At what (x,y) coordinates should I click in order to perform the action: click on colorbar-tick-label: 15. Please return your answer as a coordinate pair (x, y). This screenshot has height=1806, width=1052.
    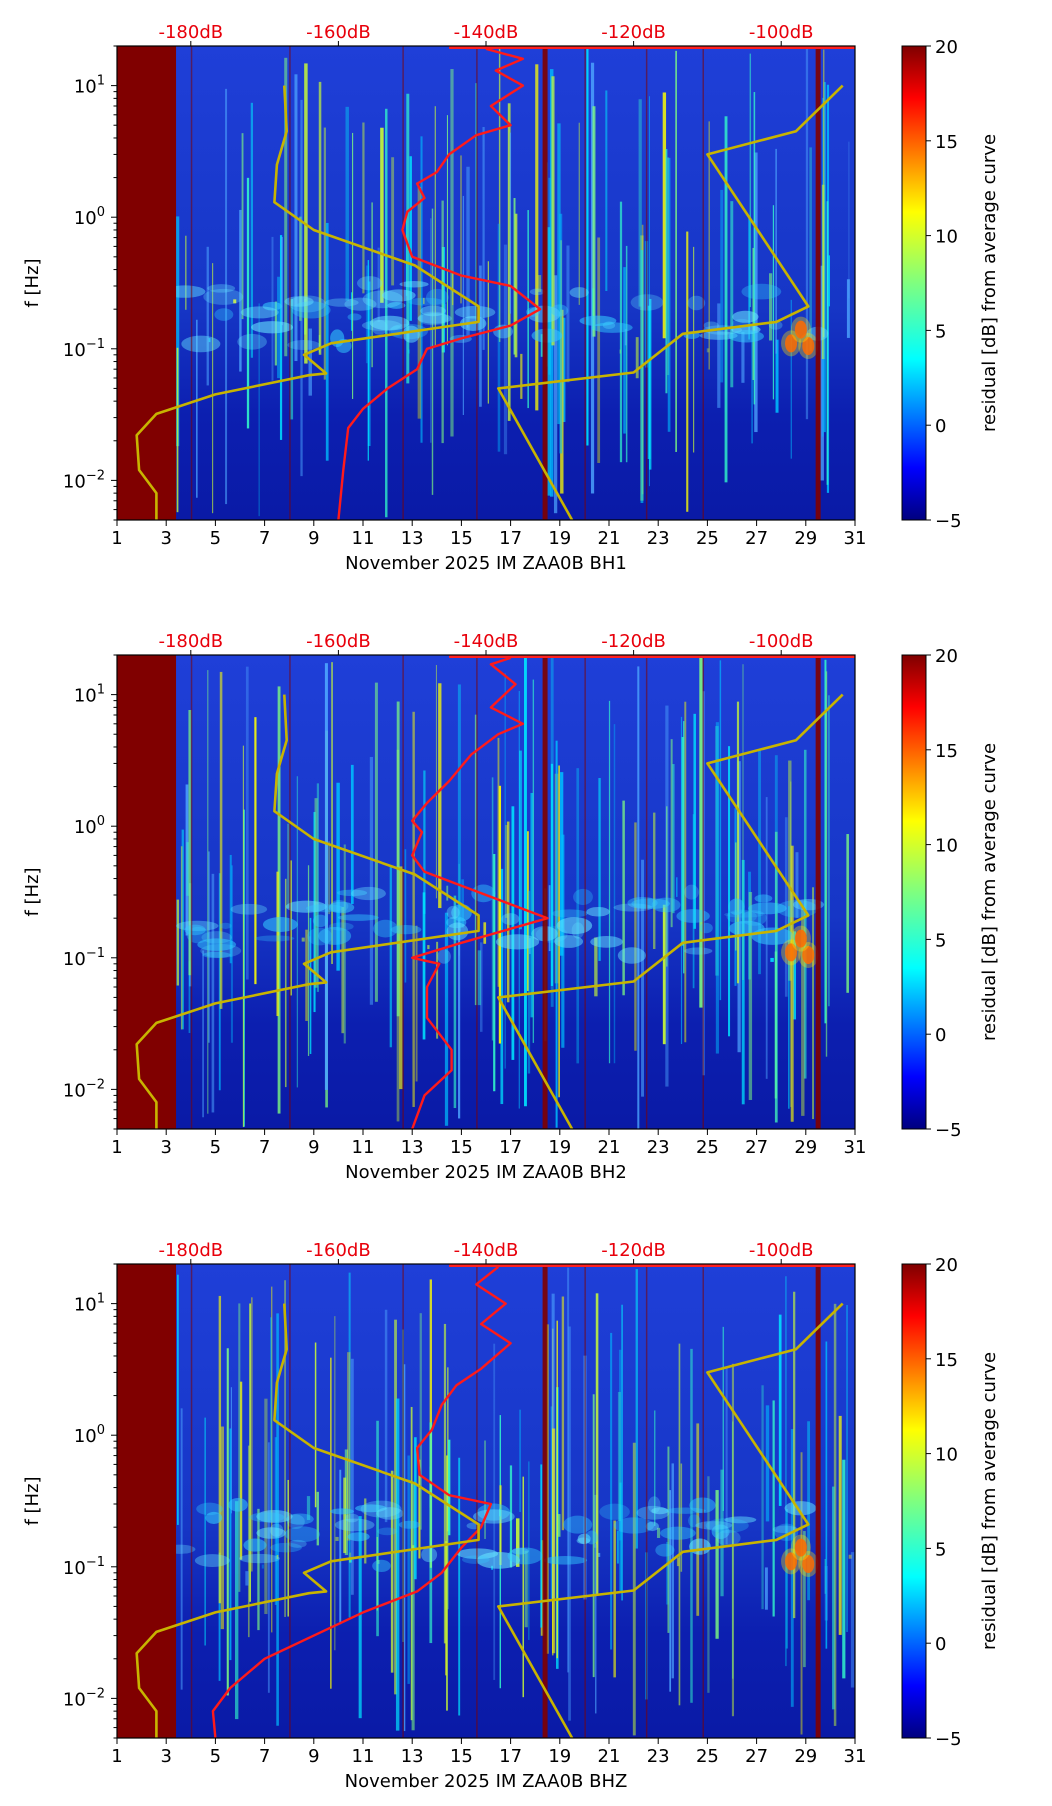
    Looking at the image, I should click on (946, 1360).